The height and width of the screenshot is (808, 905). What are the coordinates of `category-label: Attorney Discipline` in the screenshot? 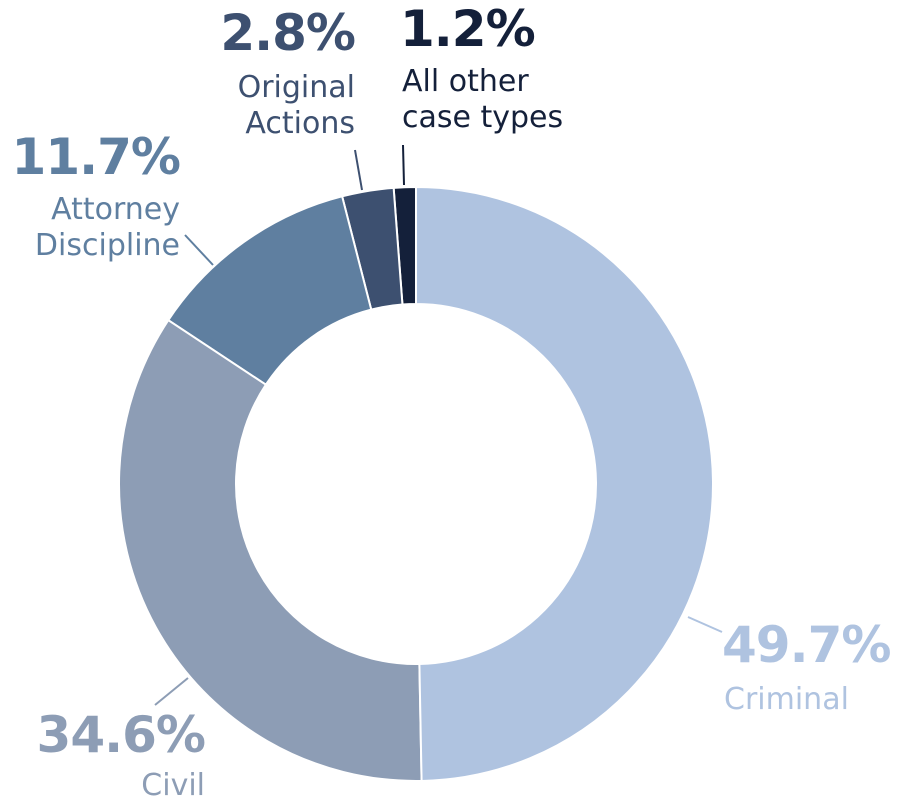 It's located at (107, 227).